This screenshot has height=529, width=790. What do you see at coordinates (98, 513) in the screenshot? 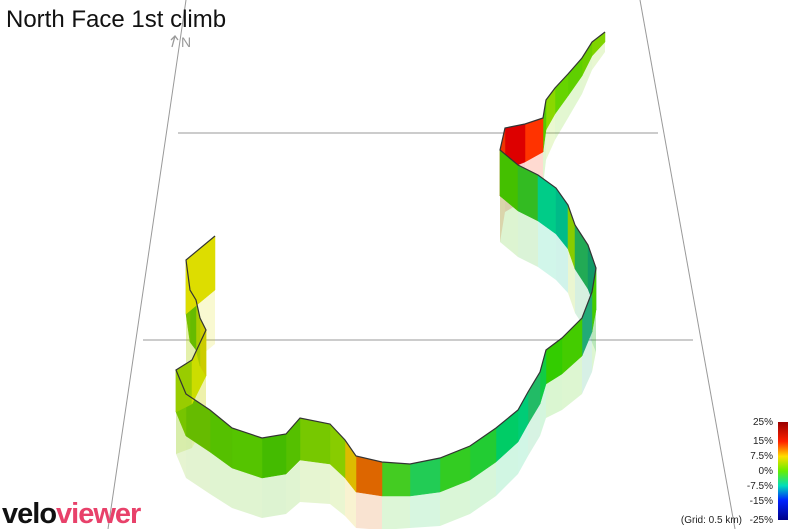
I see `logo-viewer: viewer` at bounding box center [98, 513].